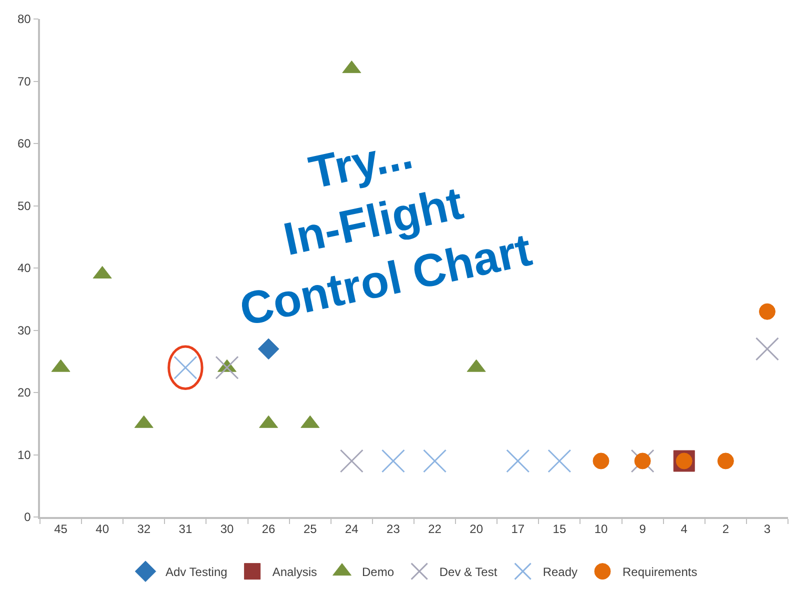 The height and width of the screenshot is (598, 800). Describe the element at coordinates (24, 455) in the screenshot. I see `y-tick-label: 10` at that location.